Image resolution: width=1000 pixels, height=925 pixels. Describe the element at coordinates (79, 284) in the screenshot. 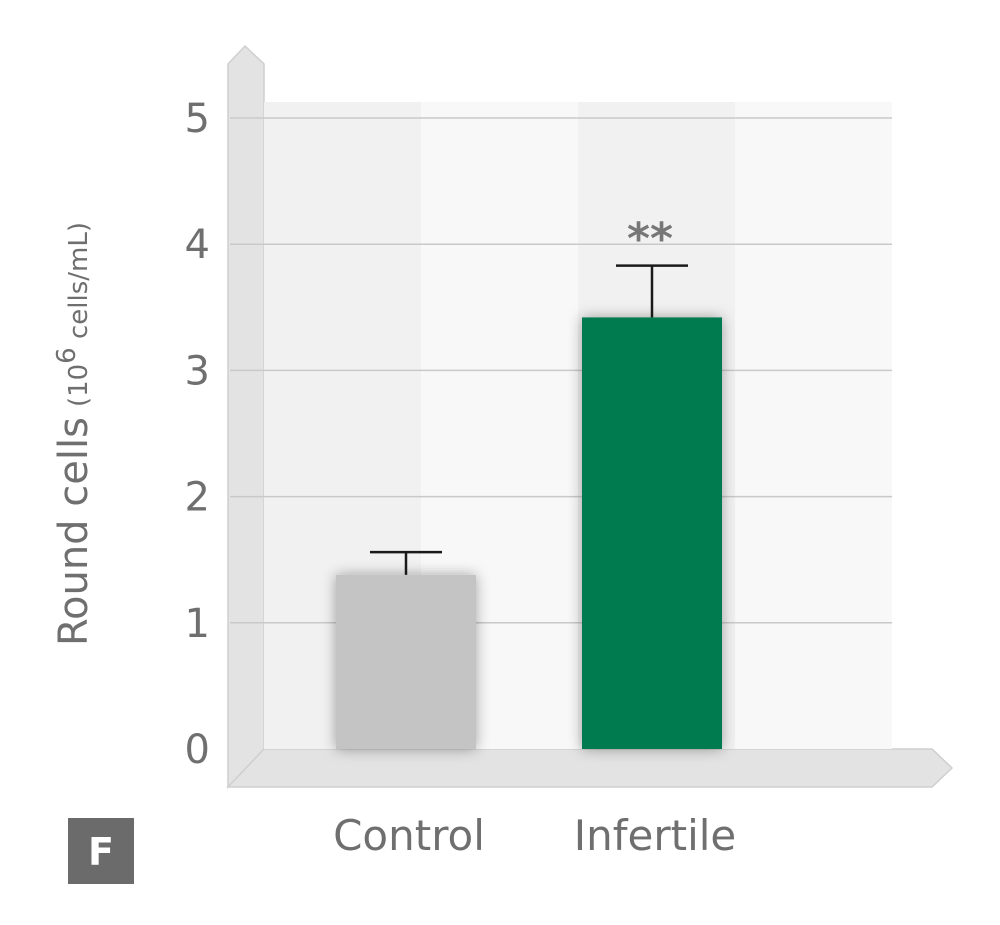

I see `y-axis-unit-rest: cells/mL)` at that location.